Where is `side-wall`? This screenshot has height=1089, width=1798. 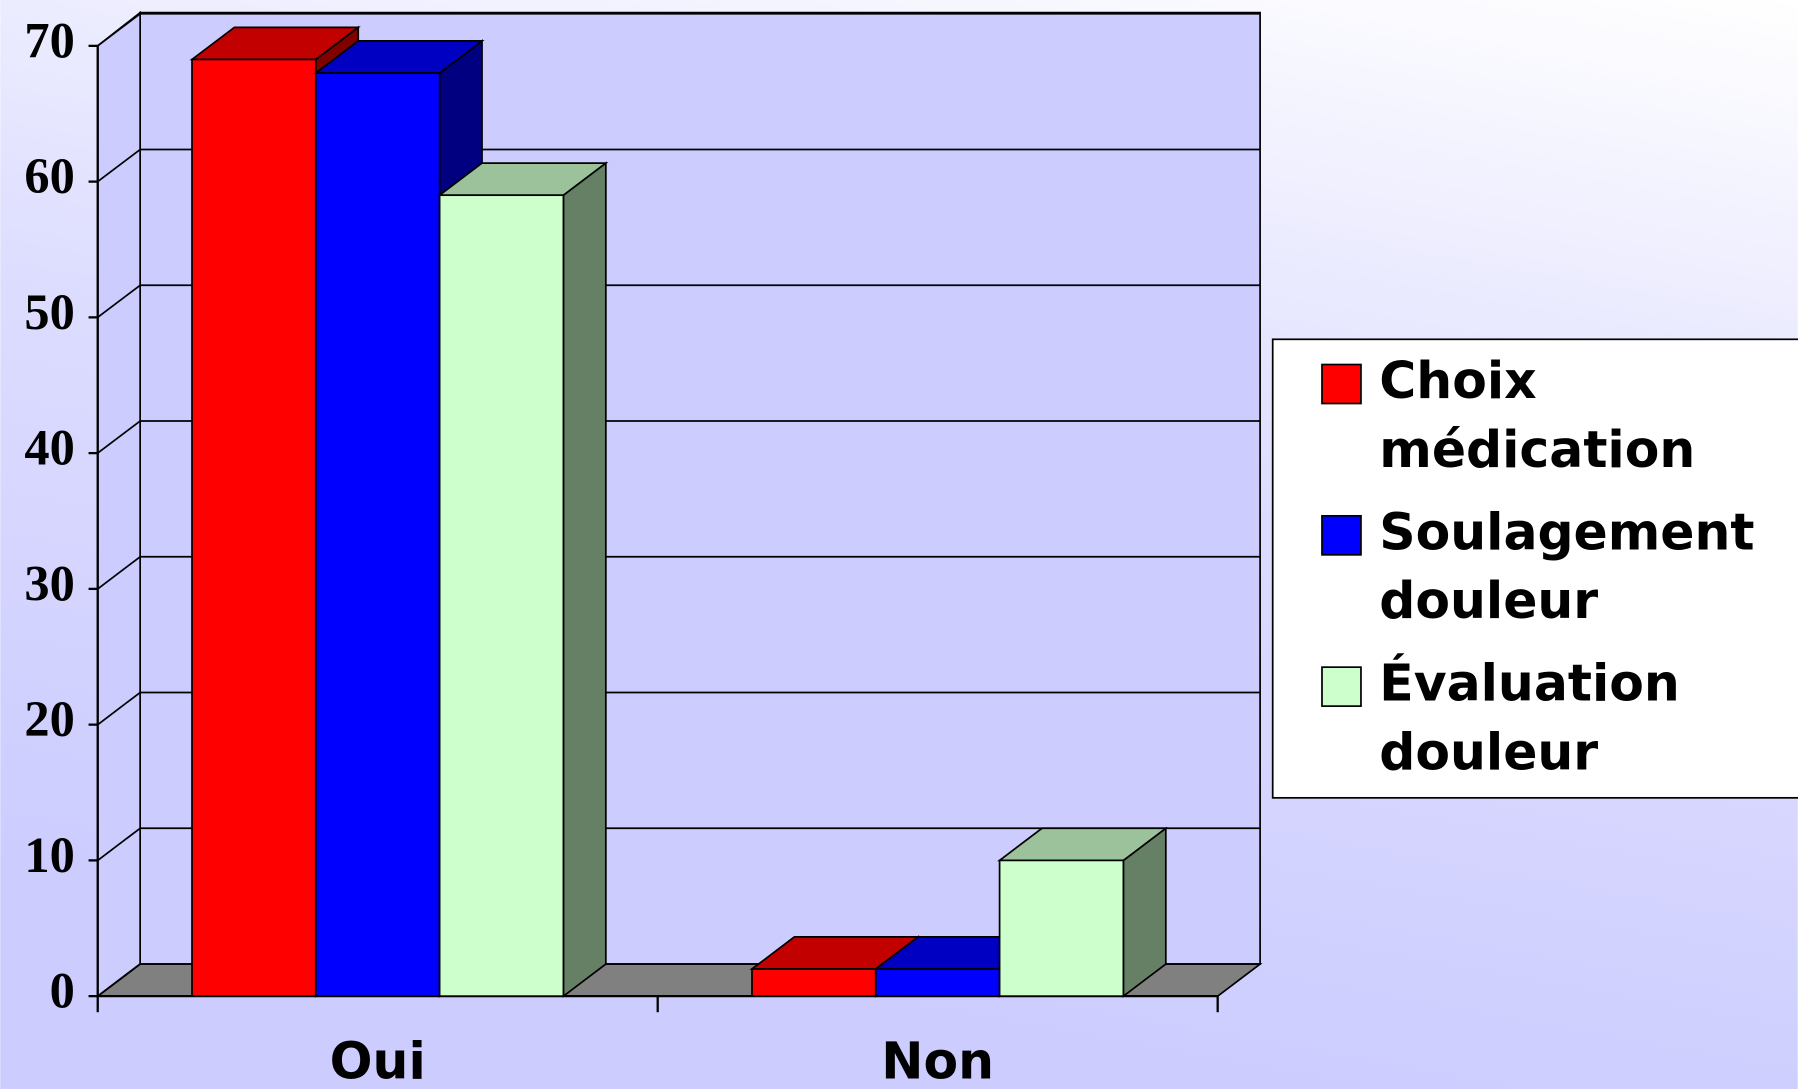 side-wall is located at coordinates (118, 504).